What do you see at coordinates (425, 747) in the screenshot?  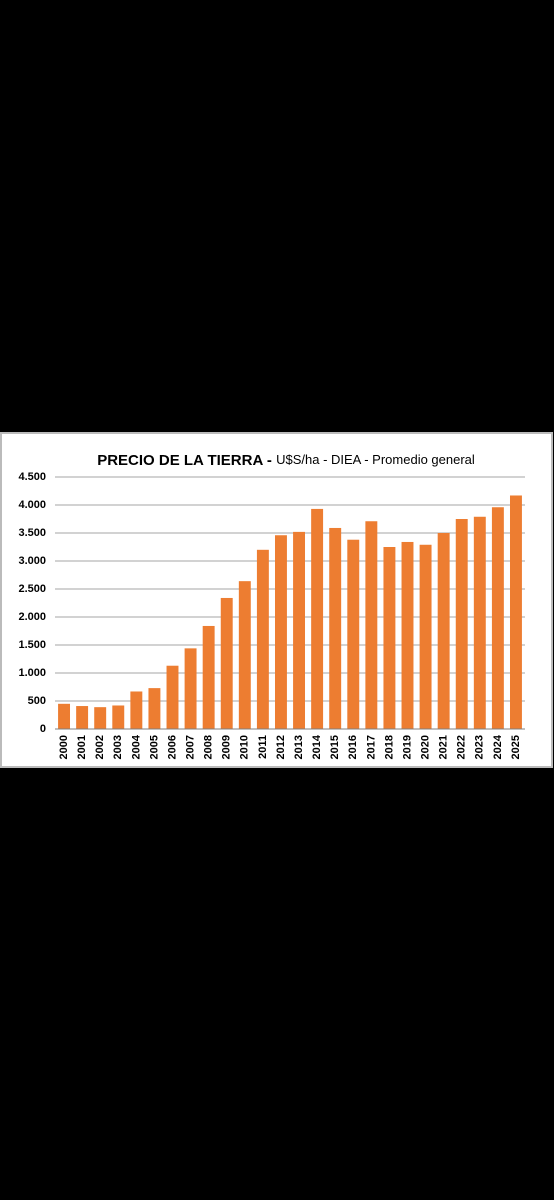 I see `x-tick-label: 2020` at bounding box center [425, 747].